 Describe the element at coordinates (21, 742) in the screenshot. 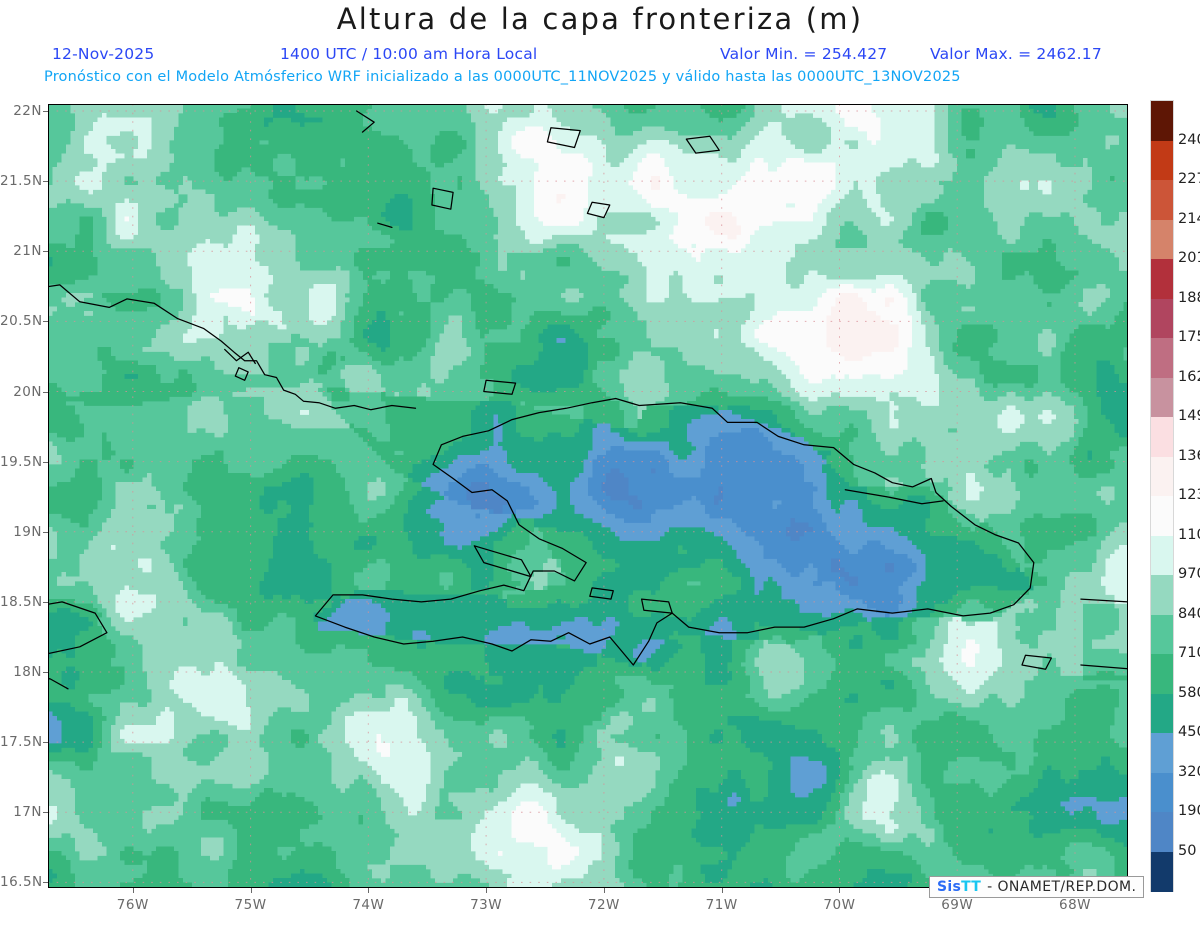

I see `lat-tick-label: 17.5N` at that location.